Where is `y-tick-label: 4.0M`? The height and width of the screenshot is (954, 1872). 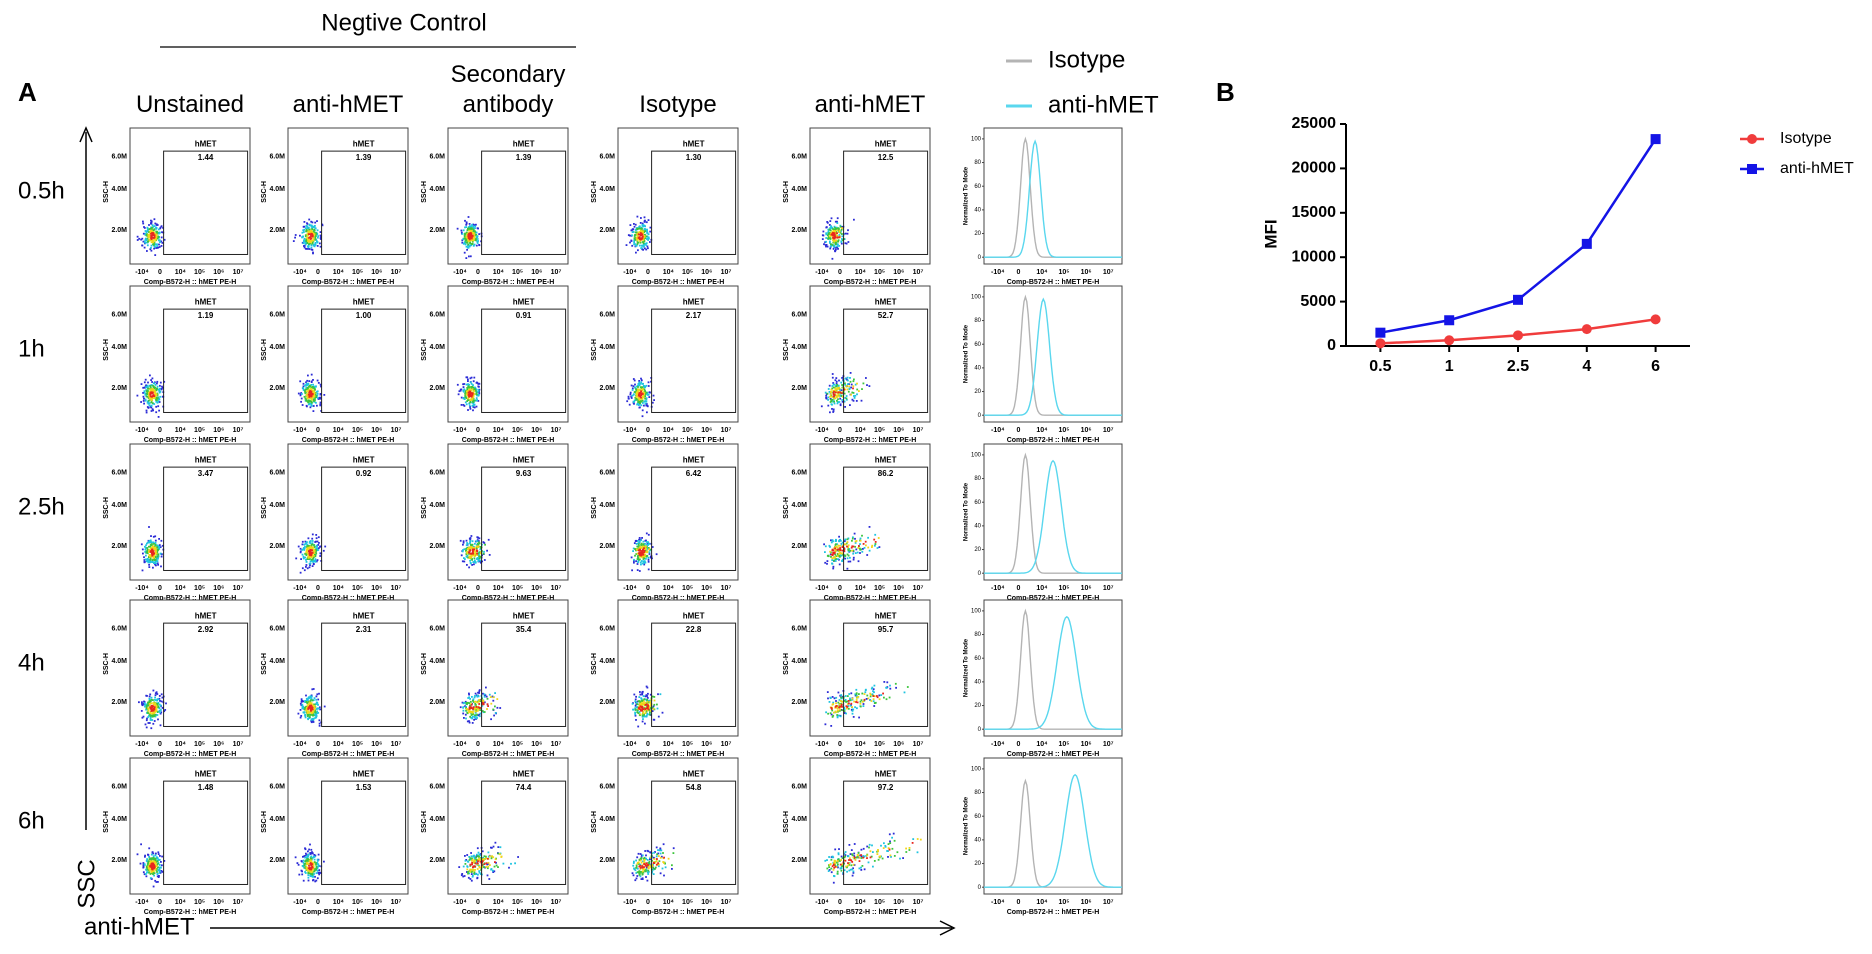
y-tick-label: 4.0M is located at coordinates (799, 347).